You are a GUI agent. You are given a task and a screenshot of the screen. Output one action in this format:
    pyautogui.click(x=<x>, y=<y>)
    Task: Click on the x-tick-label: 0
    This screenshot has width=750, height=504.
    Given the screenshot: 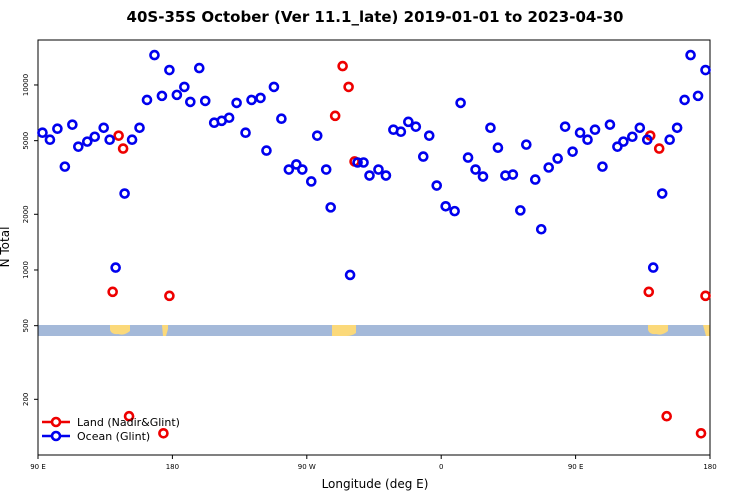 What is the action you would take?
    pyautogui.click(x=441, y=467)
    